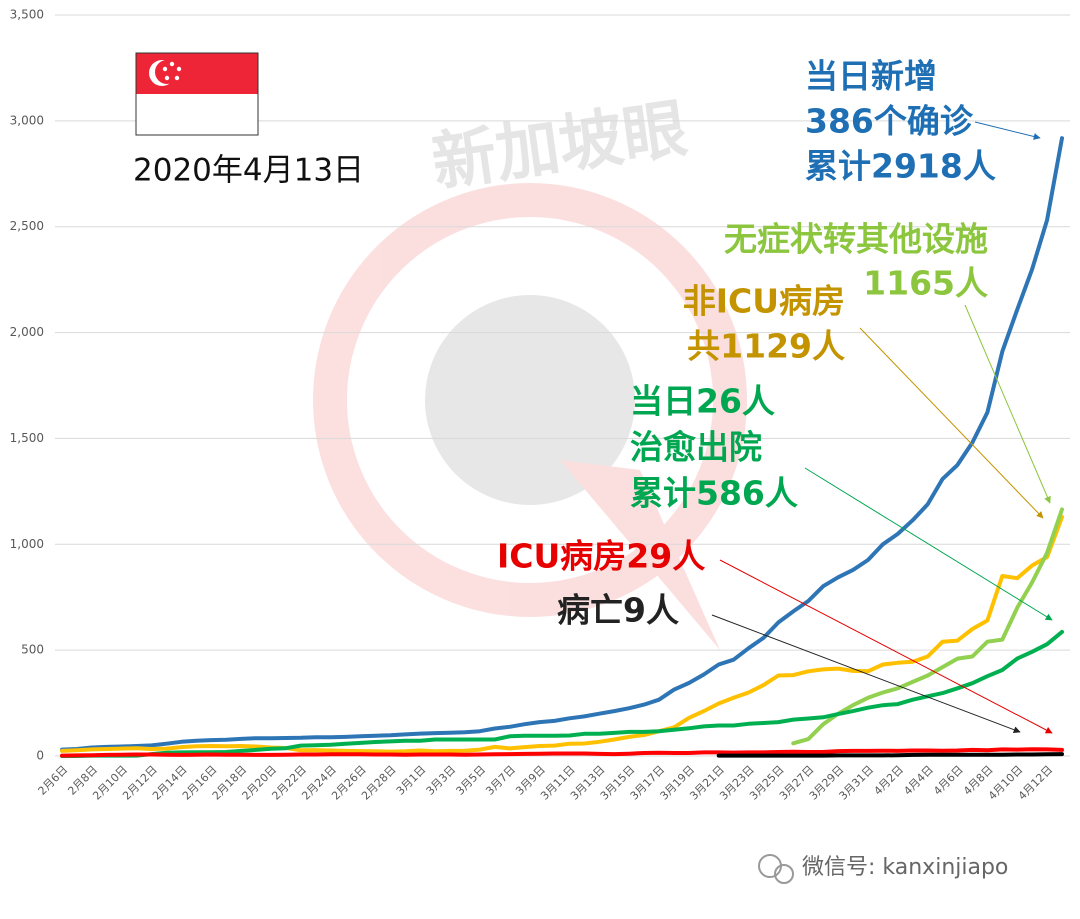 The height and width of the screenshot is (919, 1080). Describe the element at coordinates (27, 226) in the screenshot. I see `y-tick-label: 2,500` at that location.